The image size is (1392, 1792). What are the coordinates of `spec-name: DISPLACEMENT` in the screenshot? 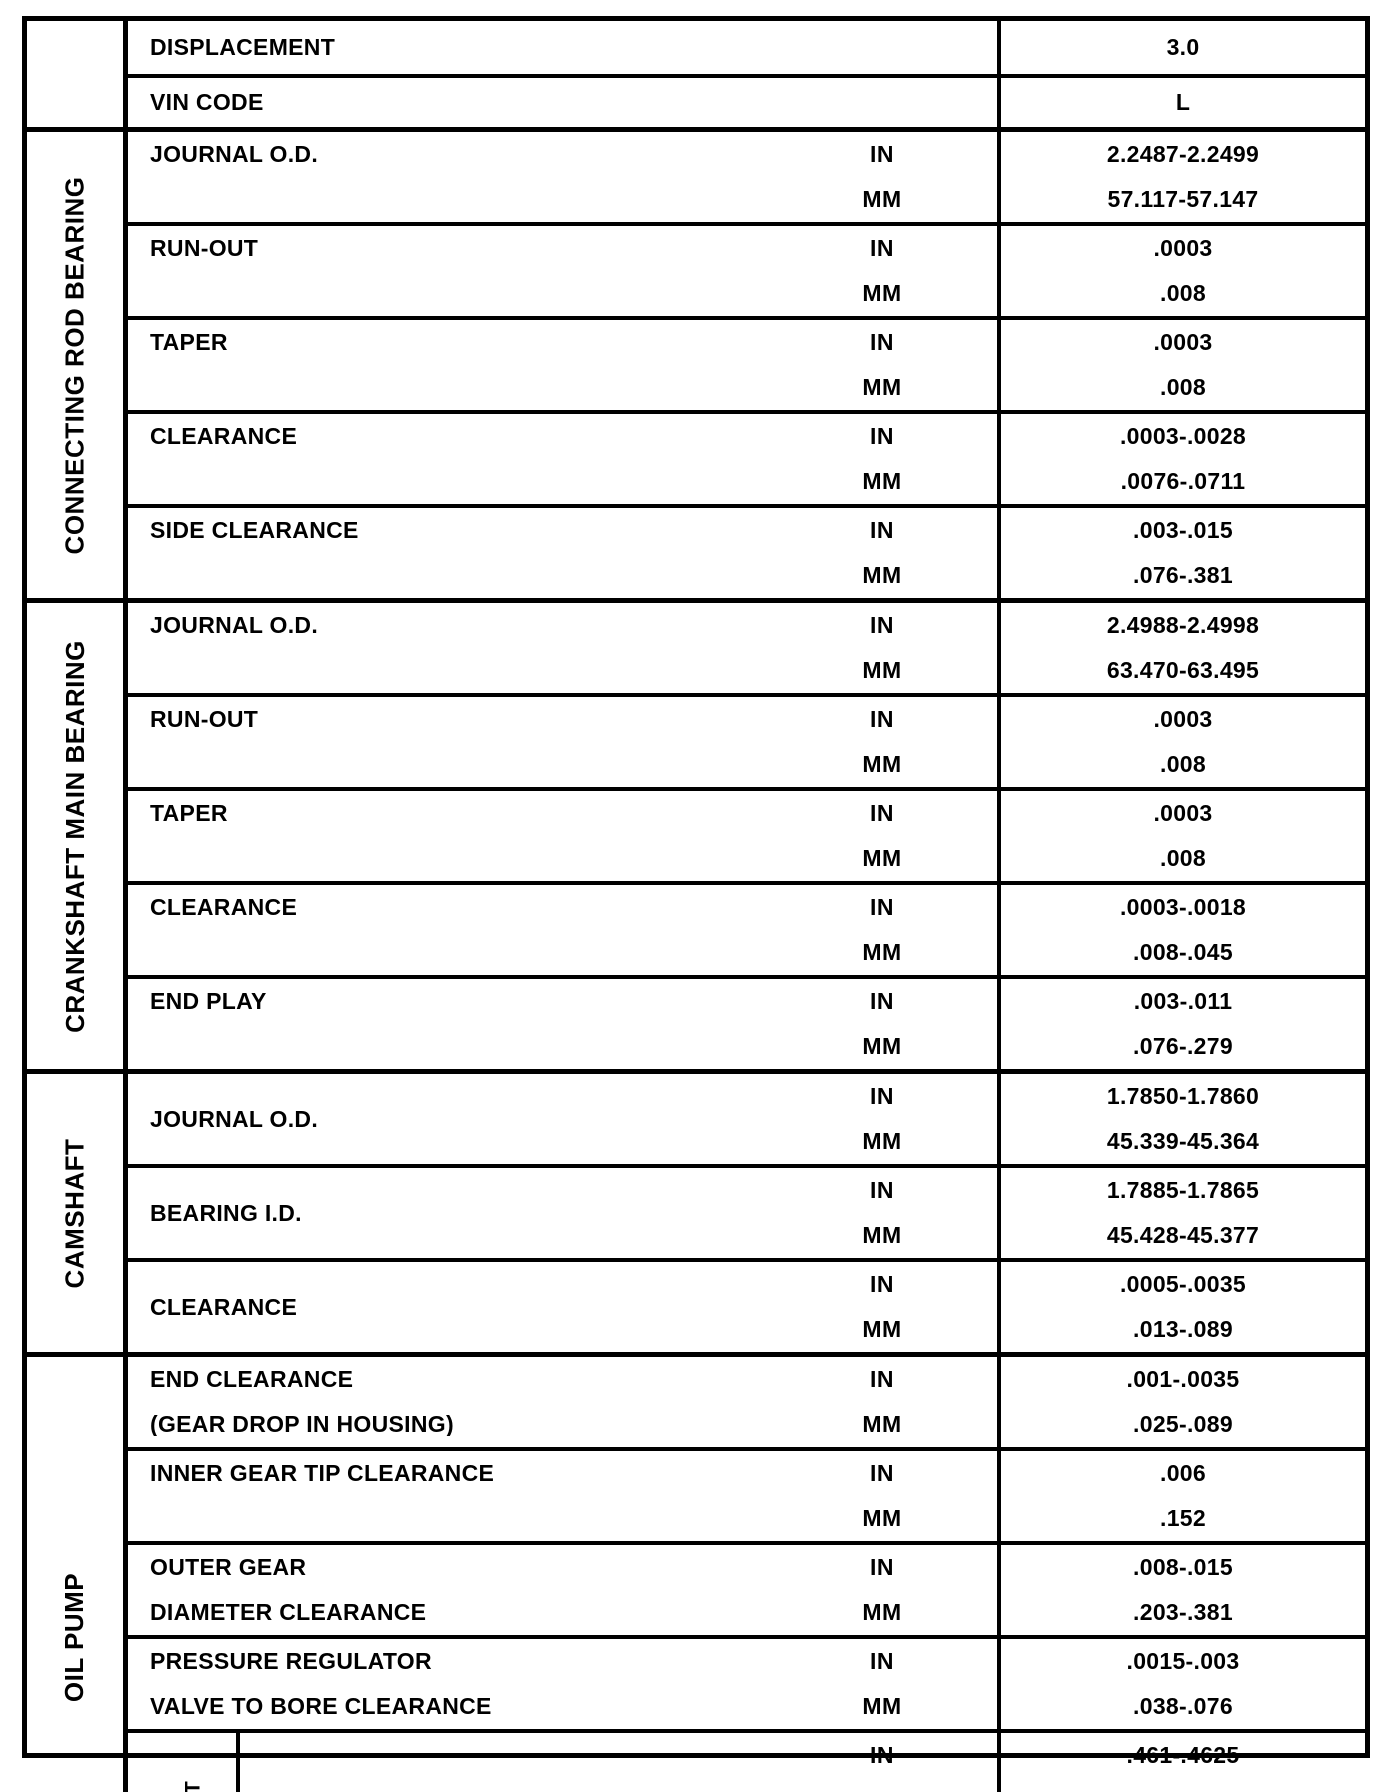 It's located at (243, 47).